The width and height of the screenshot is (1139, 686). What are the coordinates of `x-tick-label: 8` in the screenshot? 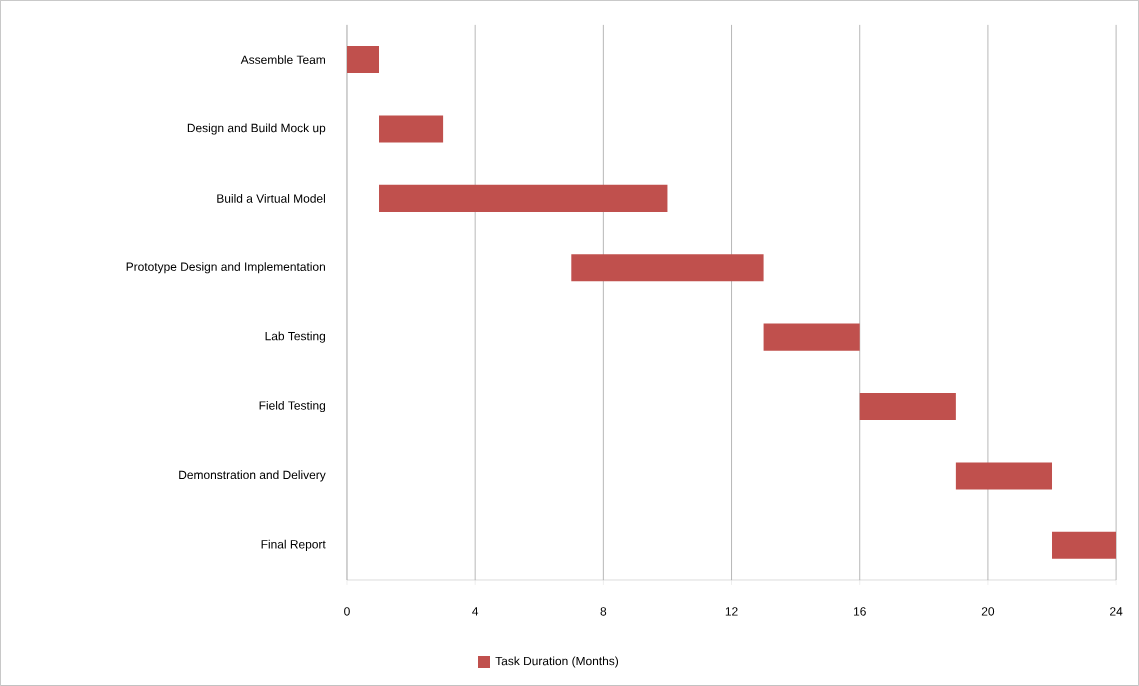 It's located at (603, 611).